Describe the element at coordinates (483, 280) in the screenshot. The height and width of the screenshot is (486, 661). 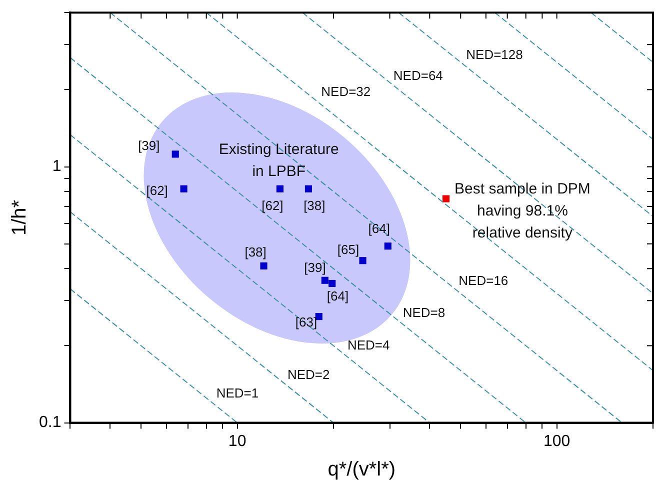
I see `annotation: NED=16` at that location.